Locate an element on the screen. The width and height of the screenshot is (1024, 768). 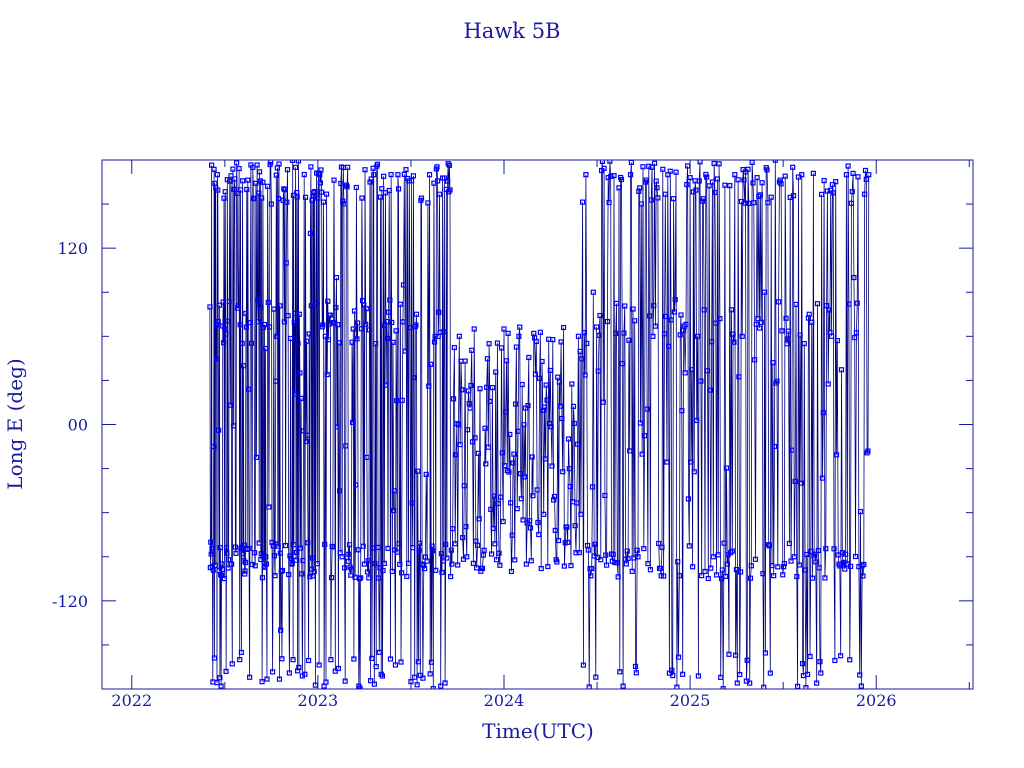
x-axis-label: Time(UTC) is located at coordinates (538, 731).